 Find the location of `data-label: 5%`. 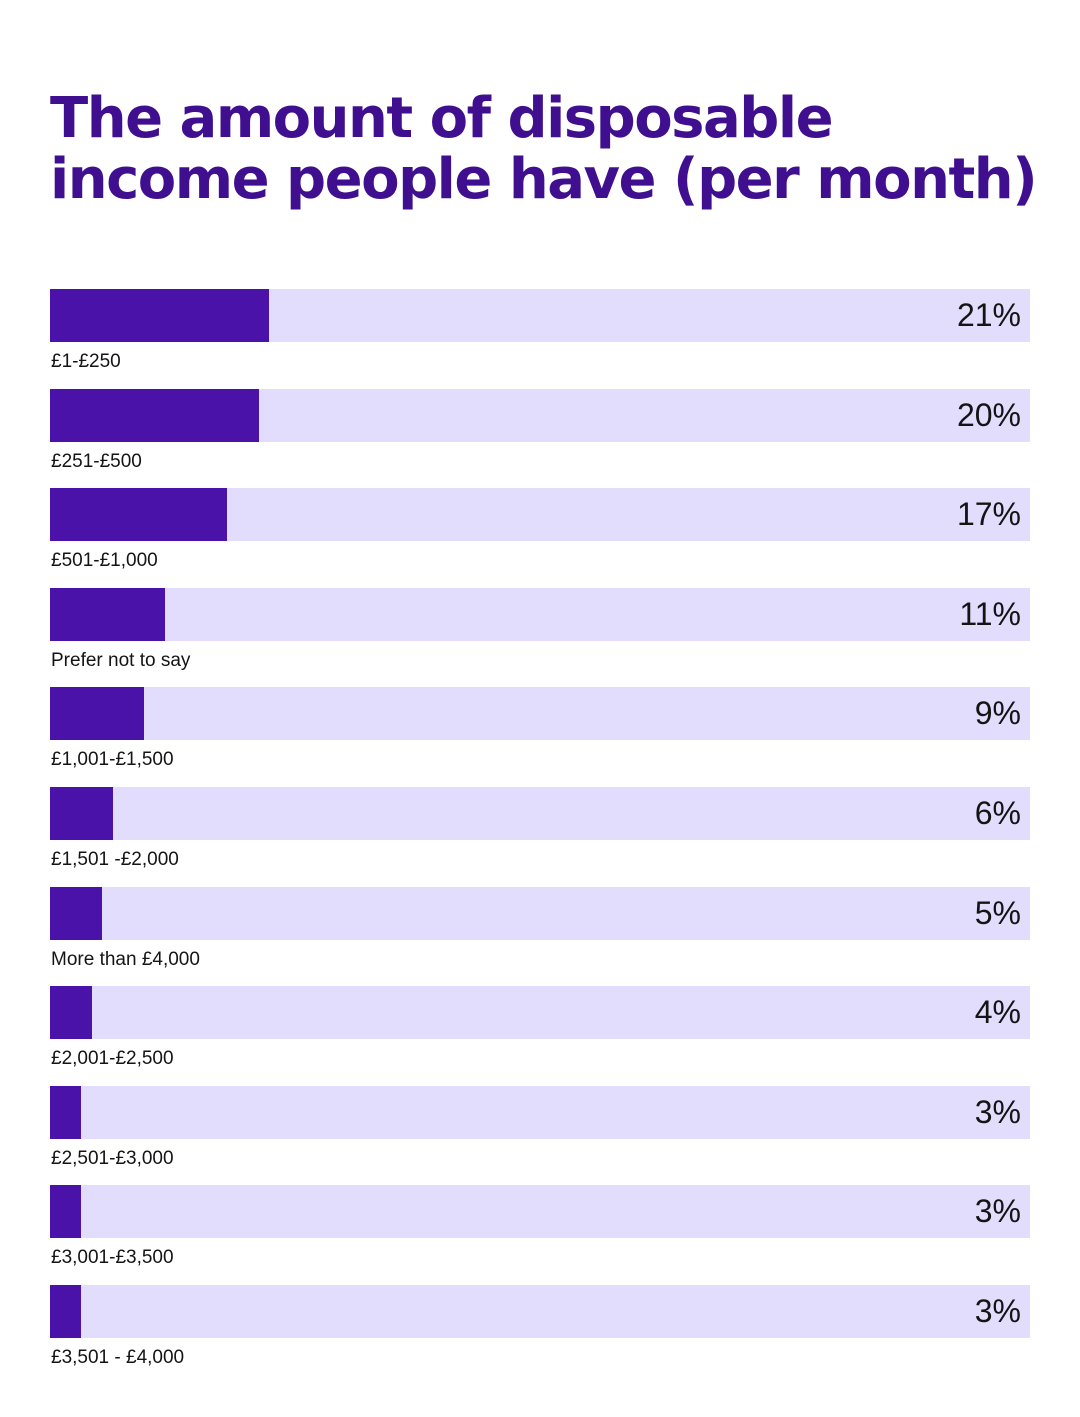

data-label: 5% is located at coordinates (997, 912).